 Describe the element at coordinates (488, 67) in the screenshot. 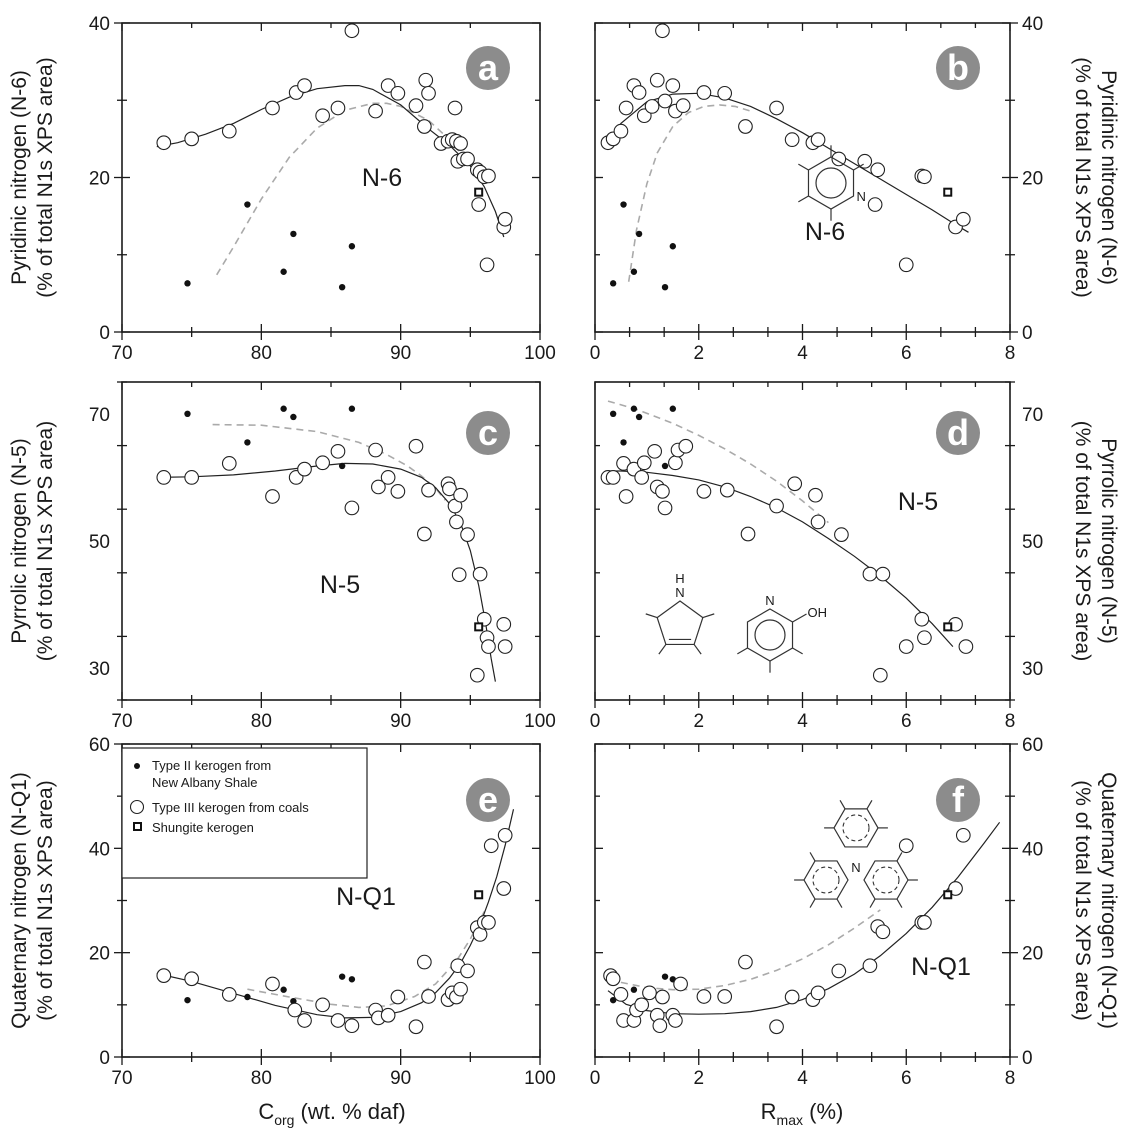

I see `panel-badge-letter: a` at that location.